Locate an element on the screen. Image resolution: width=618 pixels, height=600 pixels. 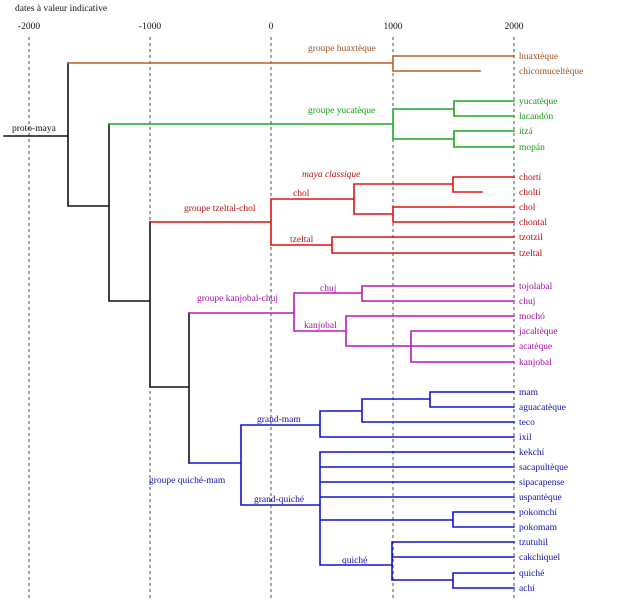
leaf-label: aguacatèque is located at coordinates (542, 408).